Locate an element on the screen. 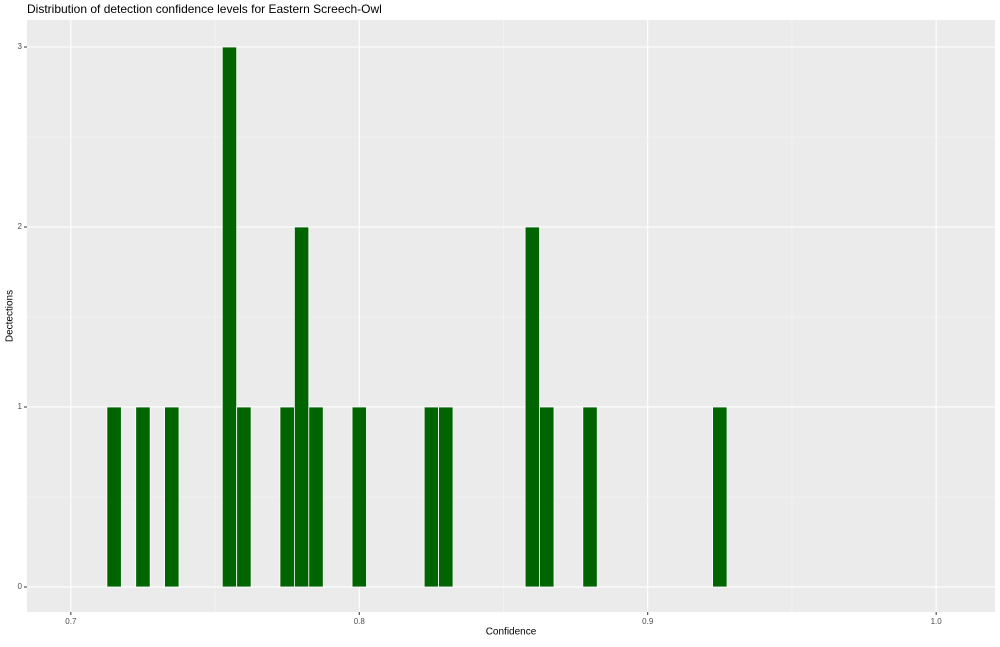 The width and height of the screenshot is (1000, 647). y-tick-label: 1 is located at coordinates (20, 406).